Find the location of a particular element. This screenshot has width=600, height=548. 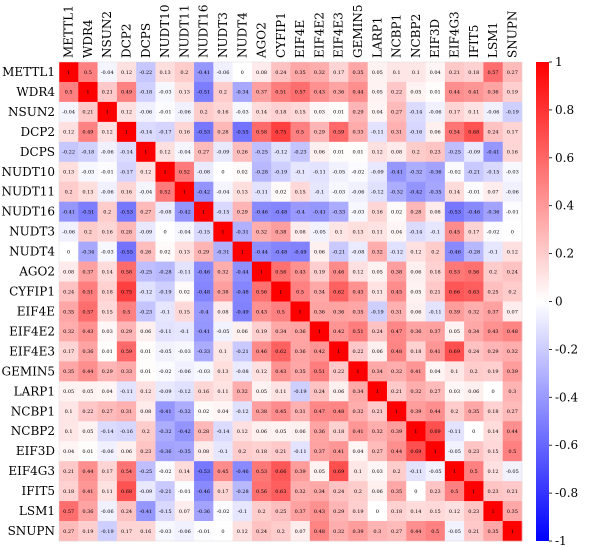

cell-value: 0.06 is located at coordinates (377, 492).